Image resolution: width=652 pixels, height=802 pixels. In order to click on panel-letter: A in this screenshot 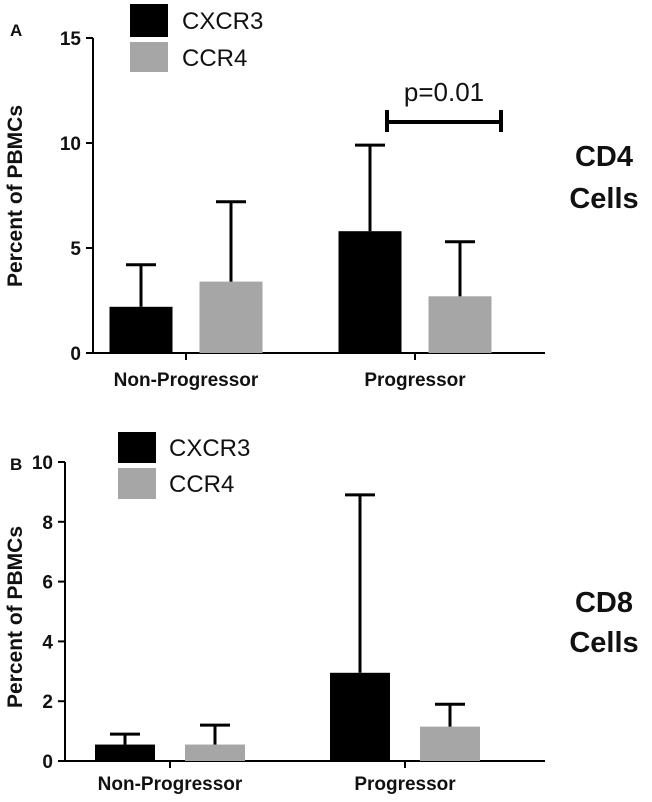, I will do `click(16, 30)`.